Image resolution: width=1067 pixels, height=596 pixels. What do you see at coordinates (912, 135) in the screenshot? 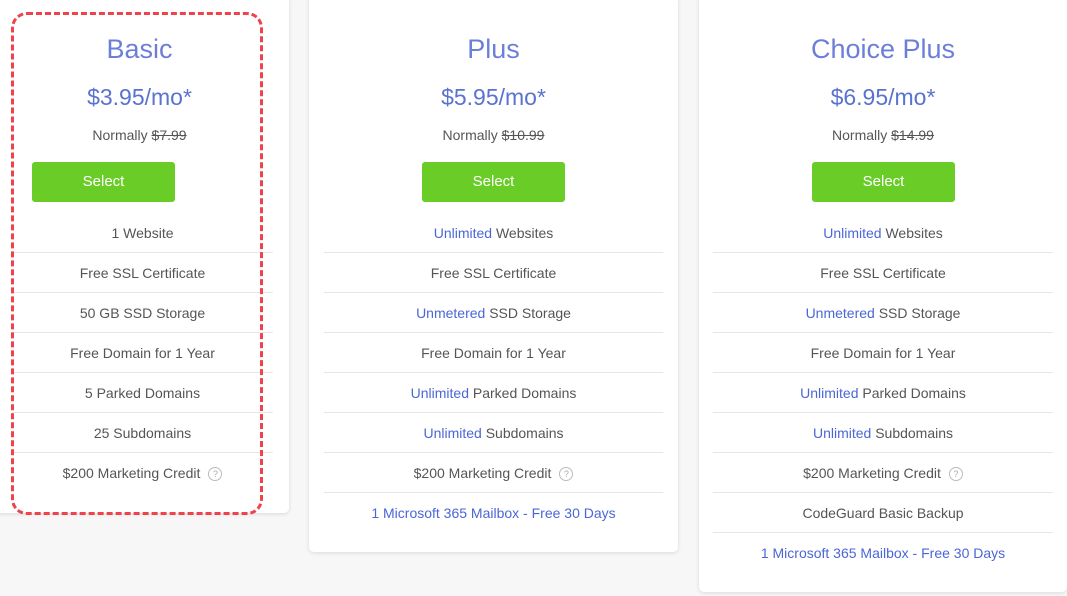
I see `original-price: $14.99` at bounding box center [912, 135].